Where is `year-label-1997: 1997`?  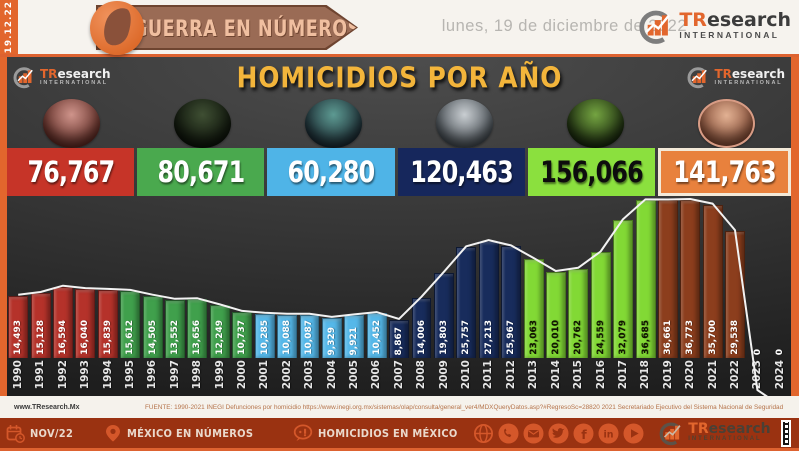 year-label-1997: 1997 is located at coordinates (174, 375).